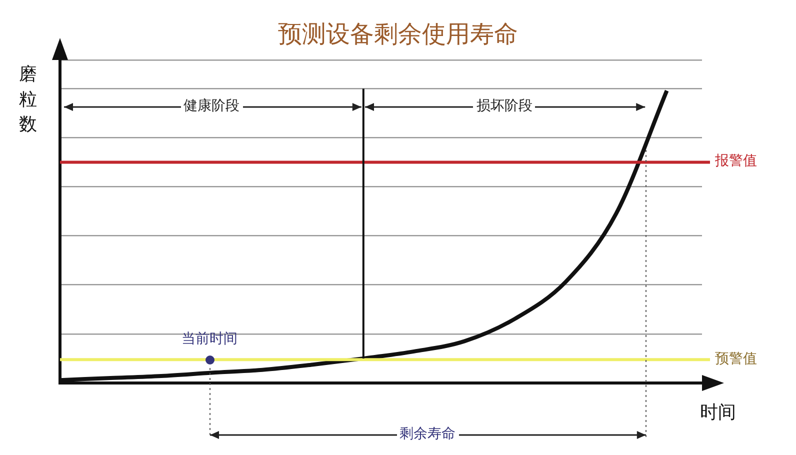  Describe the element at coordinates (718, 412) in the screenshot. I see `x-axis-title: 时间` at that location.